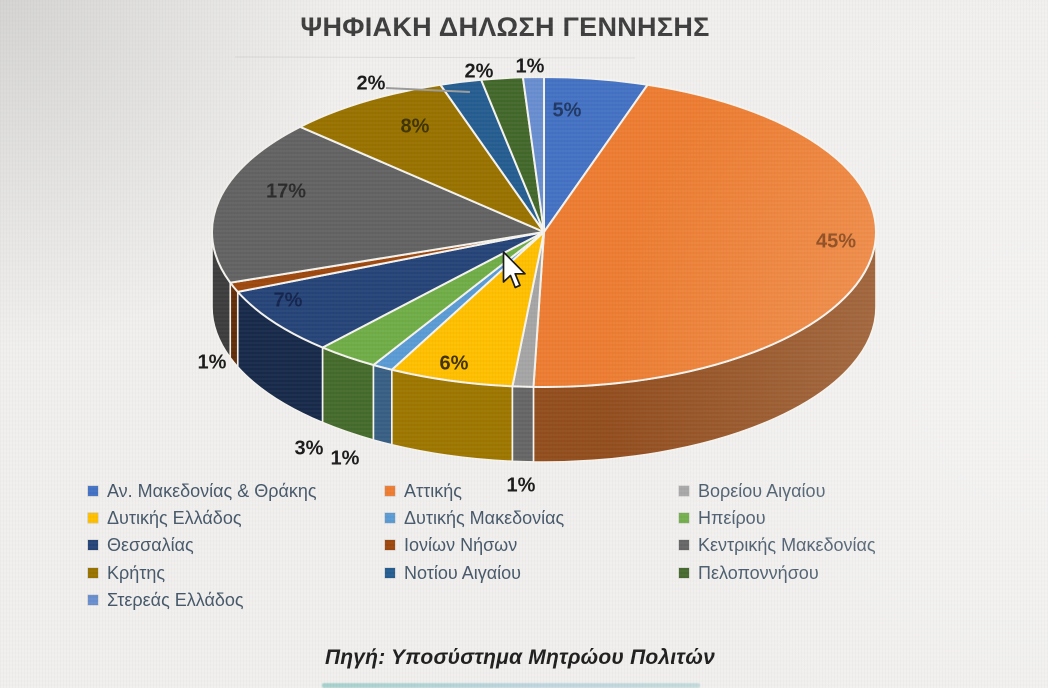 The width and height of the screenshot is (1048, 688). Describe the element at coordinates (532, 573) in the screenshot. I see `legend-item-10: Νοτίου Αιγαίου` at that location.